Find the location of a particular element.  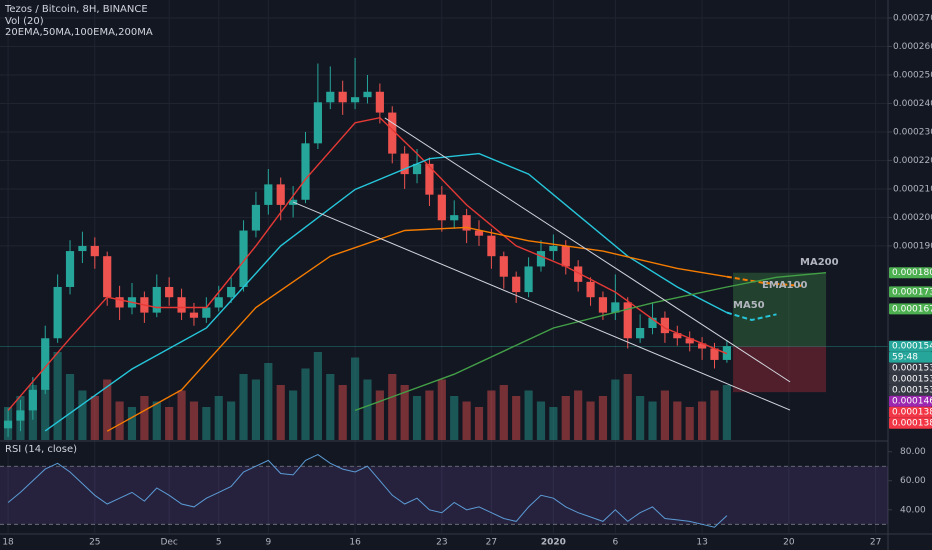

target-zone is located at coordinates (780, 309).